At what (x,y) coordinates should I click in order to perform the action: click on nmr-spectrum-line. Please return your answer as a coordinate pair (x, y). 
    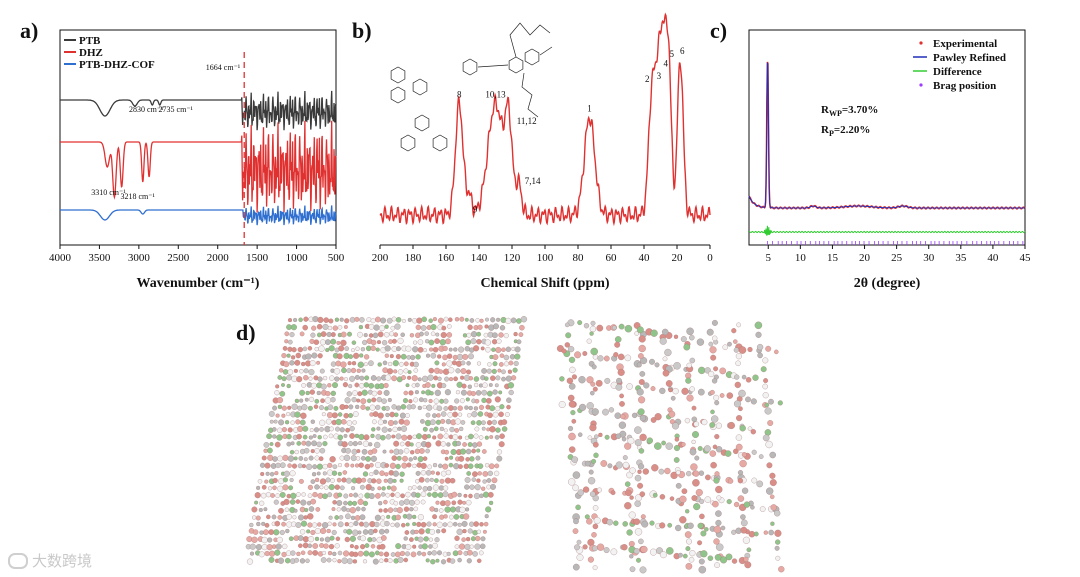
    Looking at the image, I should click on (545, 119).